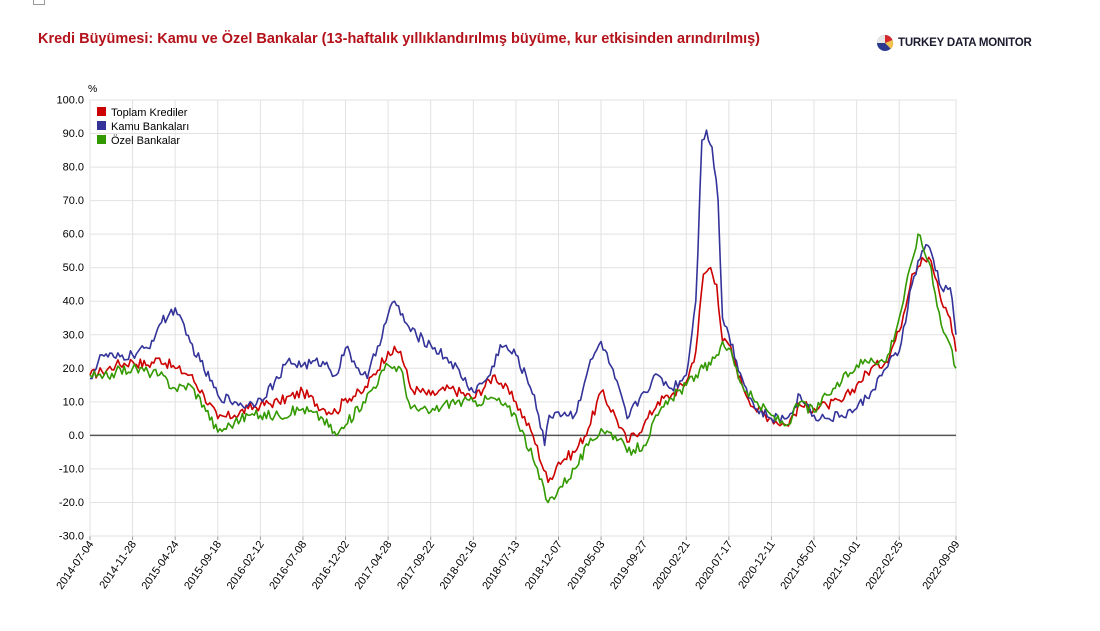 The image size is (1100, 631). Describe the element at coordinates (544, 565) in the screenshot. I see `x-tick-label: 2018-12-07` at that location.